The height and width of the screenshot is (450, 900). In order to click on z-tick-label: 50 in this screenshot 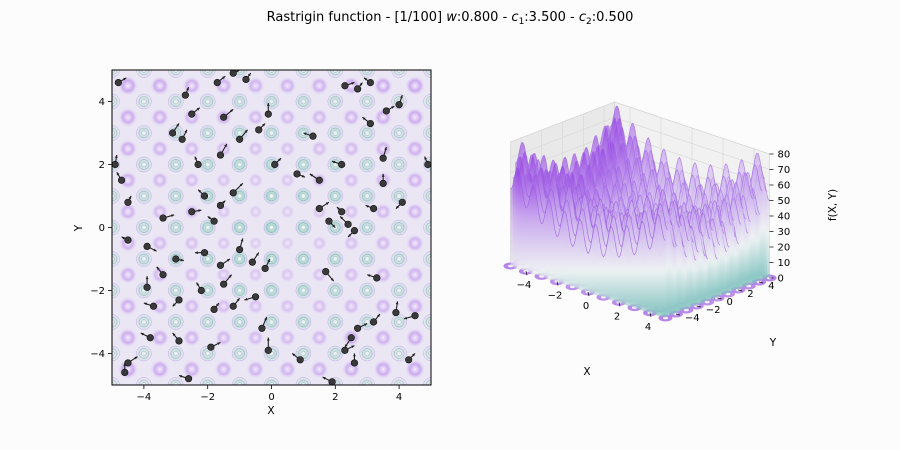, I will do `click(784, 201)`.